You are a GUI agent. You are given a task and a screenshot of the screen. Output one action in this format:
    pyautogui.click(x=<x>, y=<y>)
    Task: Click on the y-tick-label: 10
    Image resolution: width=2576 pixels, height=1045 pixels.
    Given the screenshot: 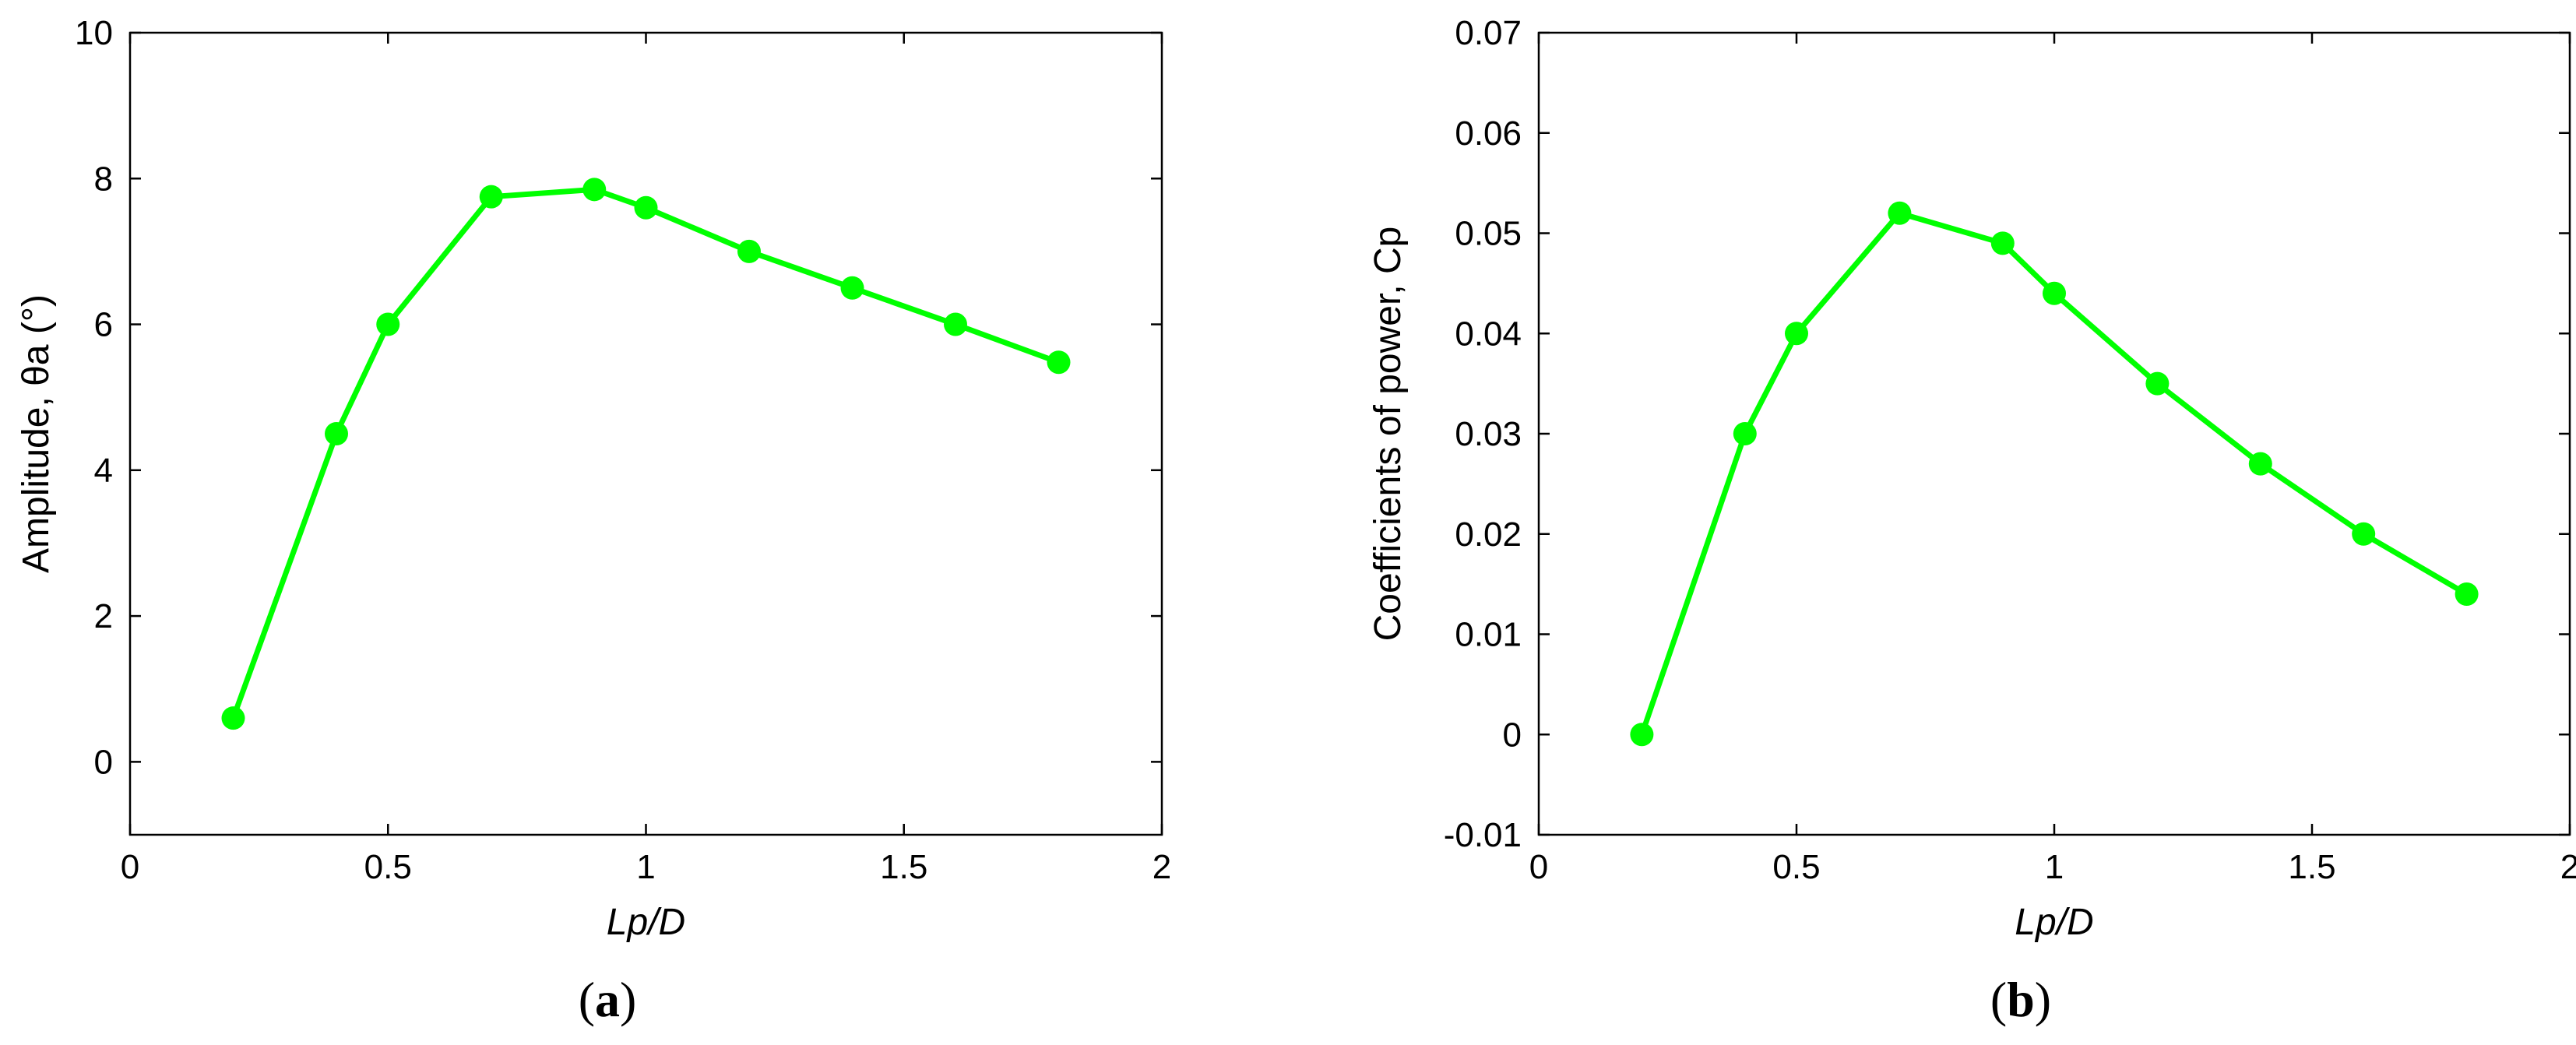 What is the action you would take?
    pyautogui.click(x=94, y=33)
    